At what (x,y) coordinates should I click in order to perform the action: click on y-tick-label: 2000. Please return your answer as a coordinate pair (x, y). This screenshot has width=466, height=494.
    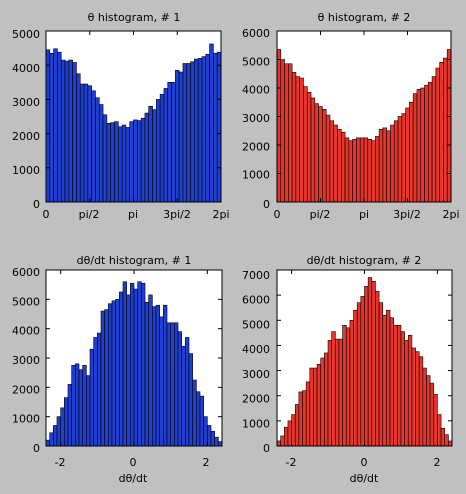
    Looking at the image, I should click on (26, 389).